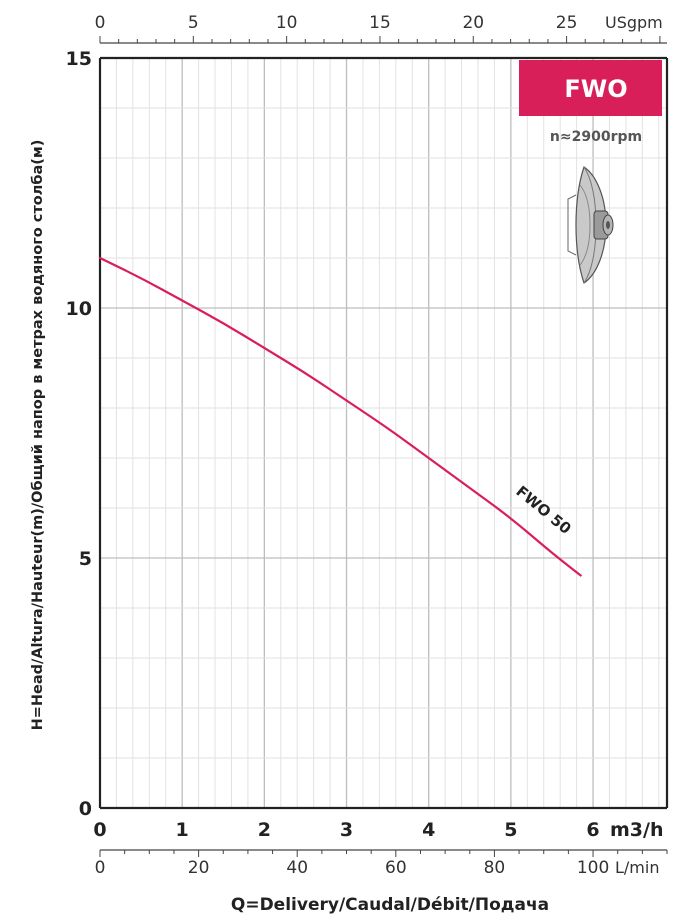 This screenshot has height=919, width=674. I want to click on x-unit-label: m3/h, so click(636, 830).